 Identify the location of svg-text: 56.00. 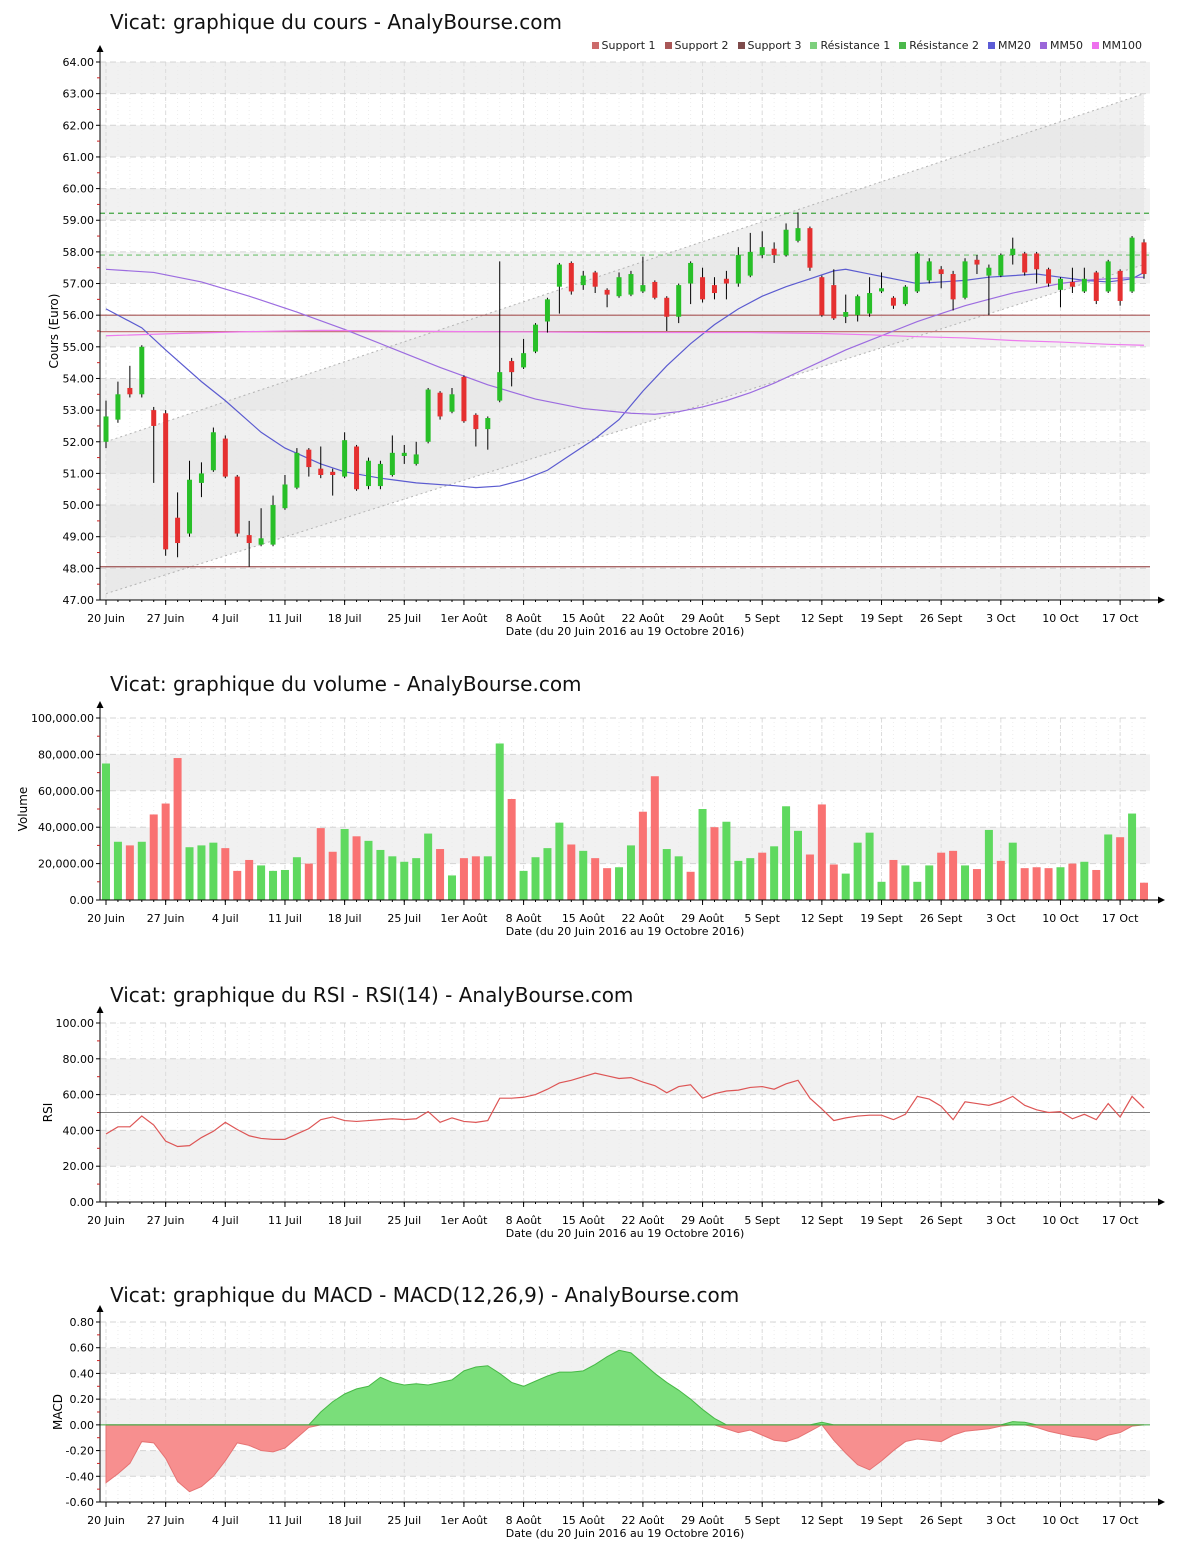
(79, 315).